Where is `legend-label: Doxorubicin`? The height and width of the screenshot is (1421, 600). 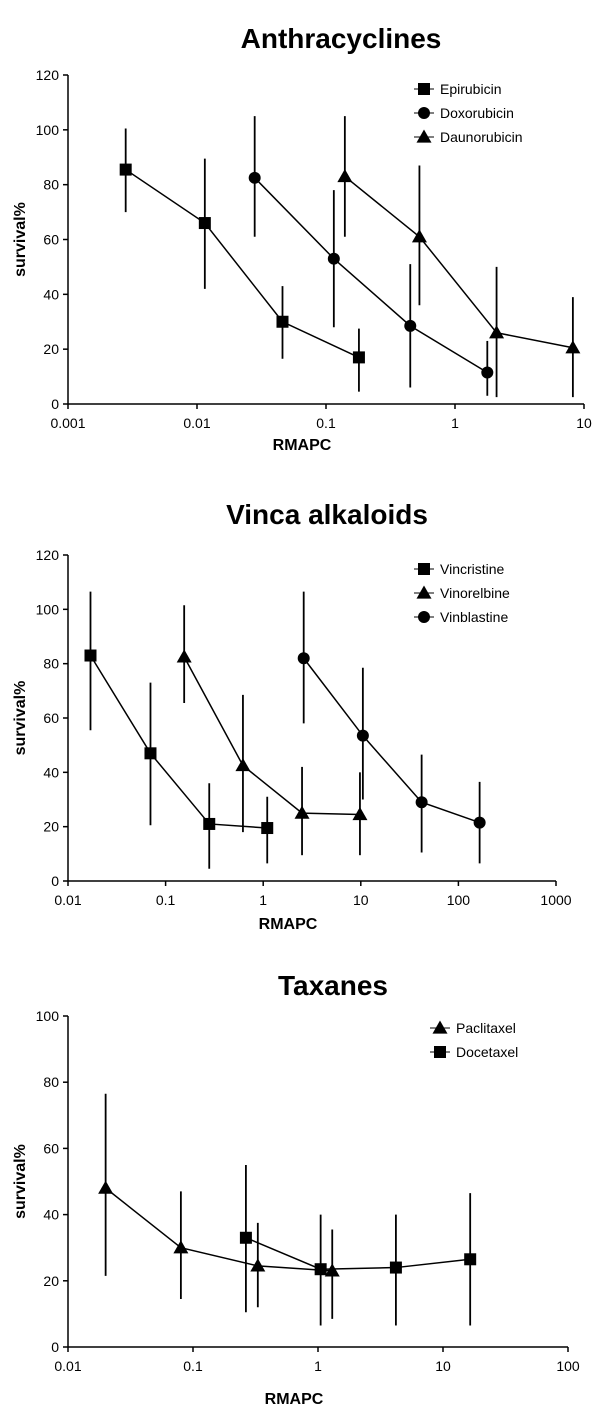
legend-label: Doxorubicin is located at coordinates (477, 113).